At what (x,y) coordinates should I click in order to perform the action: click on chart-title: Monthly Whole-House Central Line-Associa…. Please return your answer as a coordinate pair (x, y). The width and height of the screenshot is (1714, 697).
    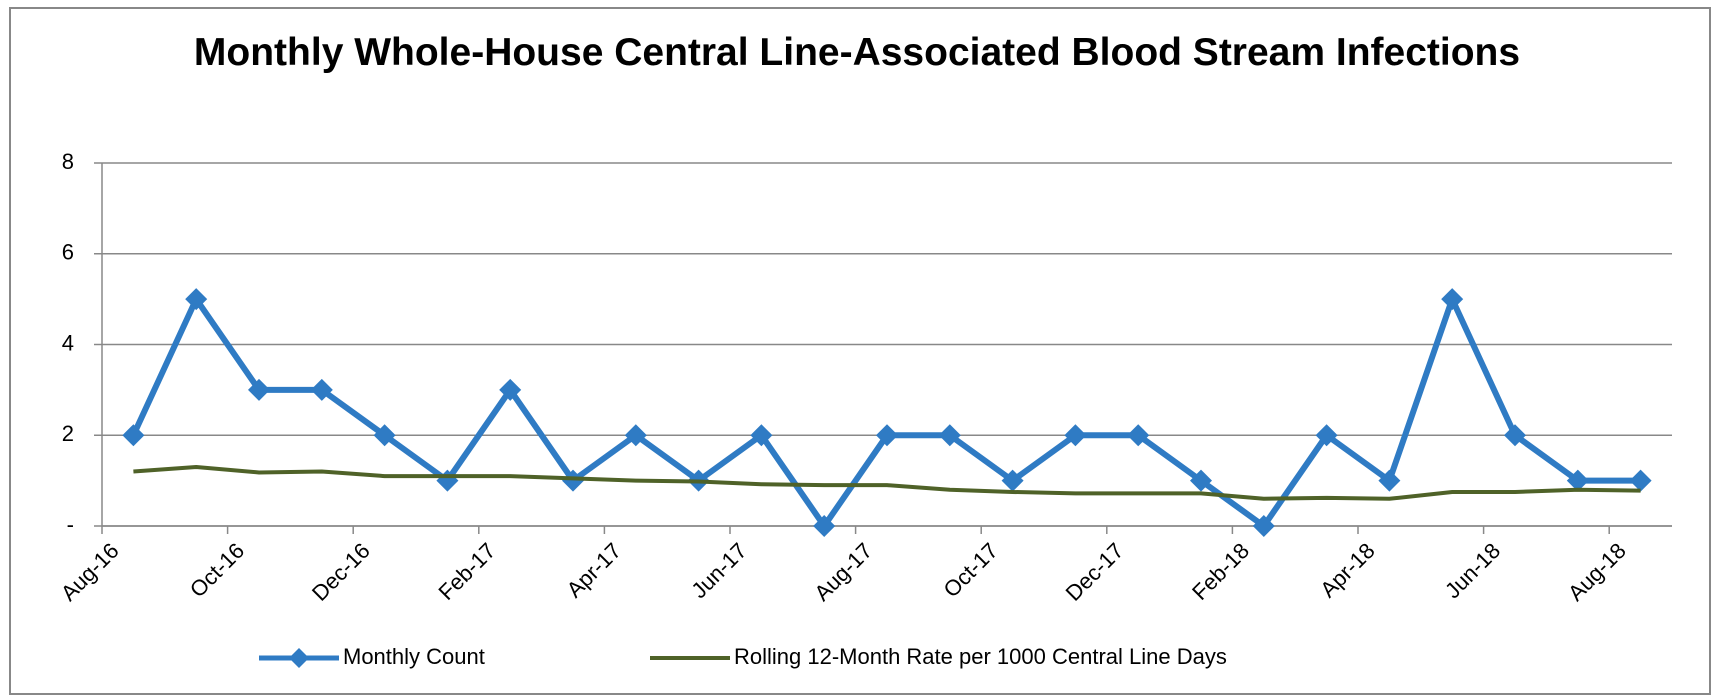
    Looking at the image, I should click on (857, 52).